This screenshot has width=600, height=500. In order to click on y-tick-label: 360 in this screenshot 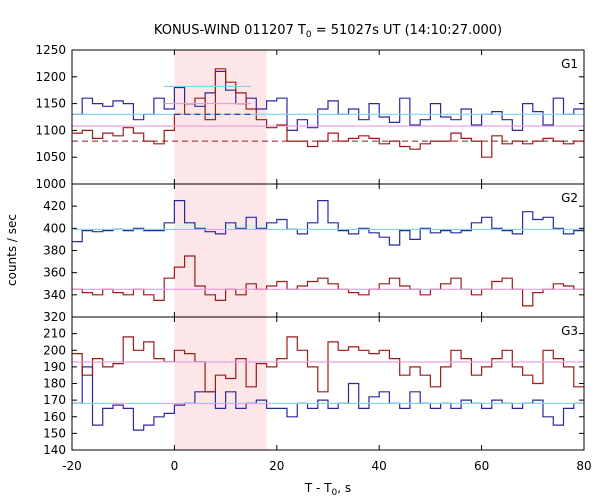, I will do `click(54, 273)`.